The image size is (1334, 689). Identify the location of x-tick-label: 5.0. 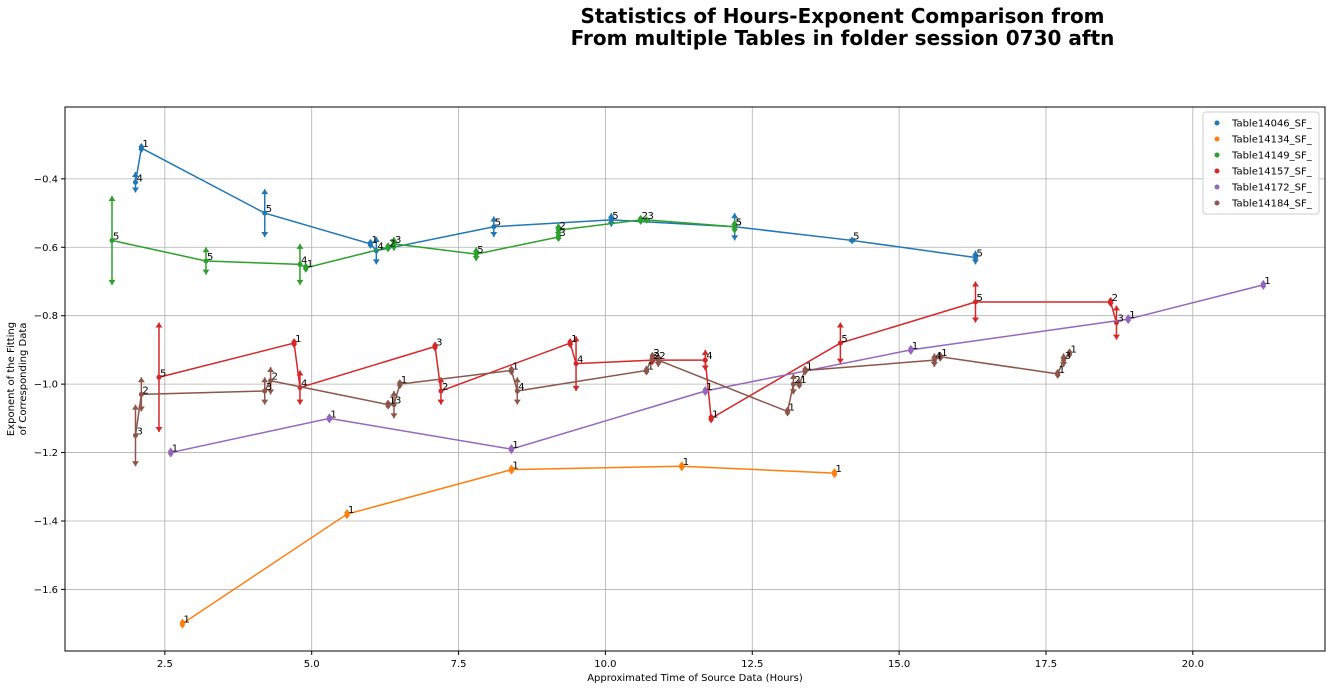
(312, 664).